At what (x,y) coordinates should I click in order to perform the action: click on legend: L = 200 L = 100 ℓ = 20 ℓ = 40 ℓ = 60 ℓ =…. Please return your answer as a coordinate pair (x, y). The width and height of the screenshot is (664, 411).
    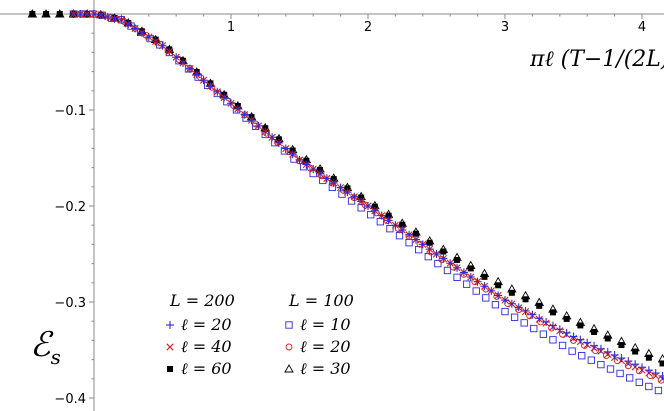
    Looking at the image, I should click on (260, 334).